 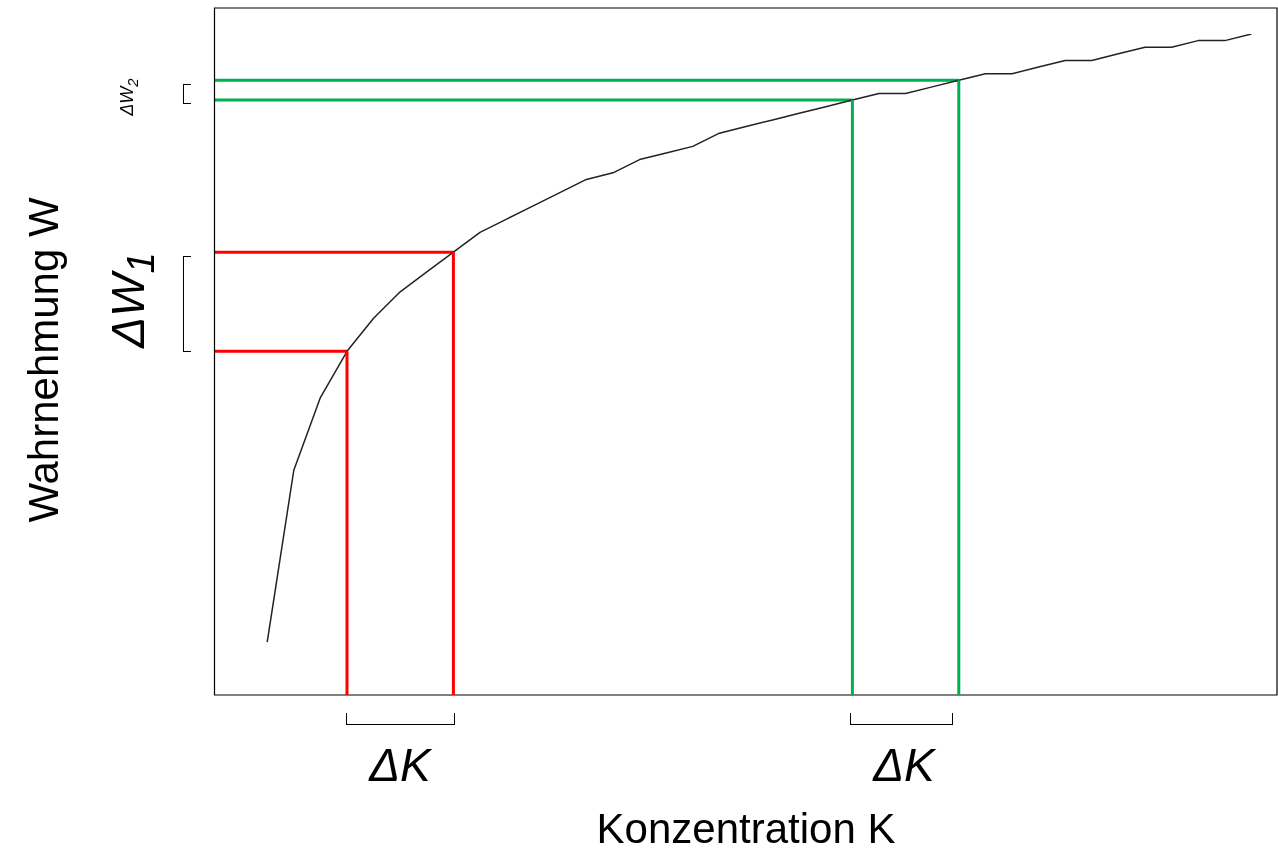 I want to click on x-axis-title: Konzentration K, so click(x=746, y=828).